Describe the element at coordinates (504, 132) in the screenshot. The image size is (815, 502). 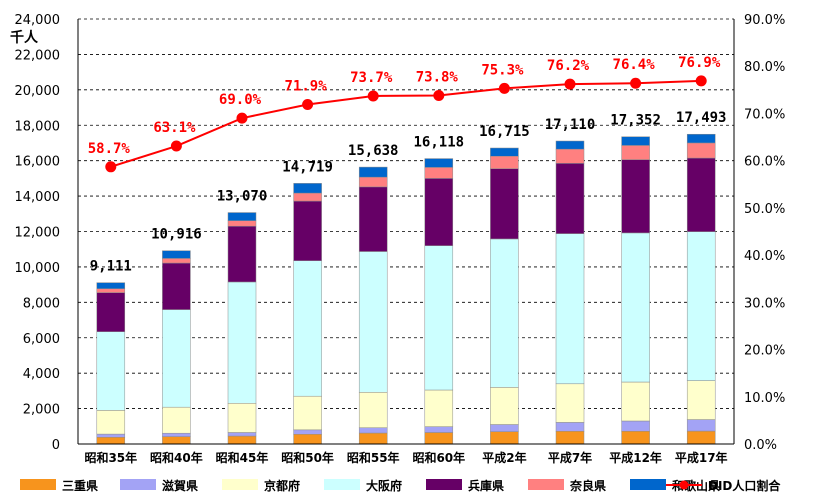
I see `bar-total-label: 16,715` at that location.